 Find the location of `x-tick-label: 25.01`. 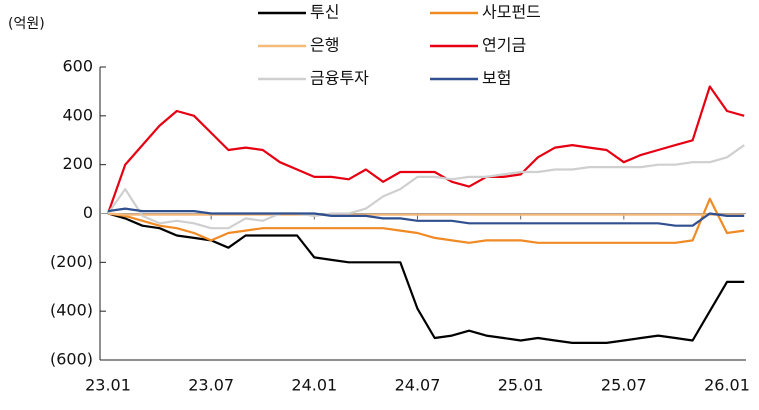

x-tick-label: 25.01 is located at coordinates (521, 385).